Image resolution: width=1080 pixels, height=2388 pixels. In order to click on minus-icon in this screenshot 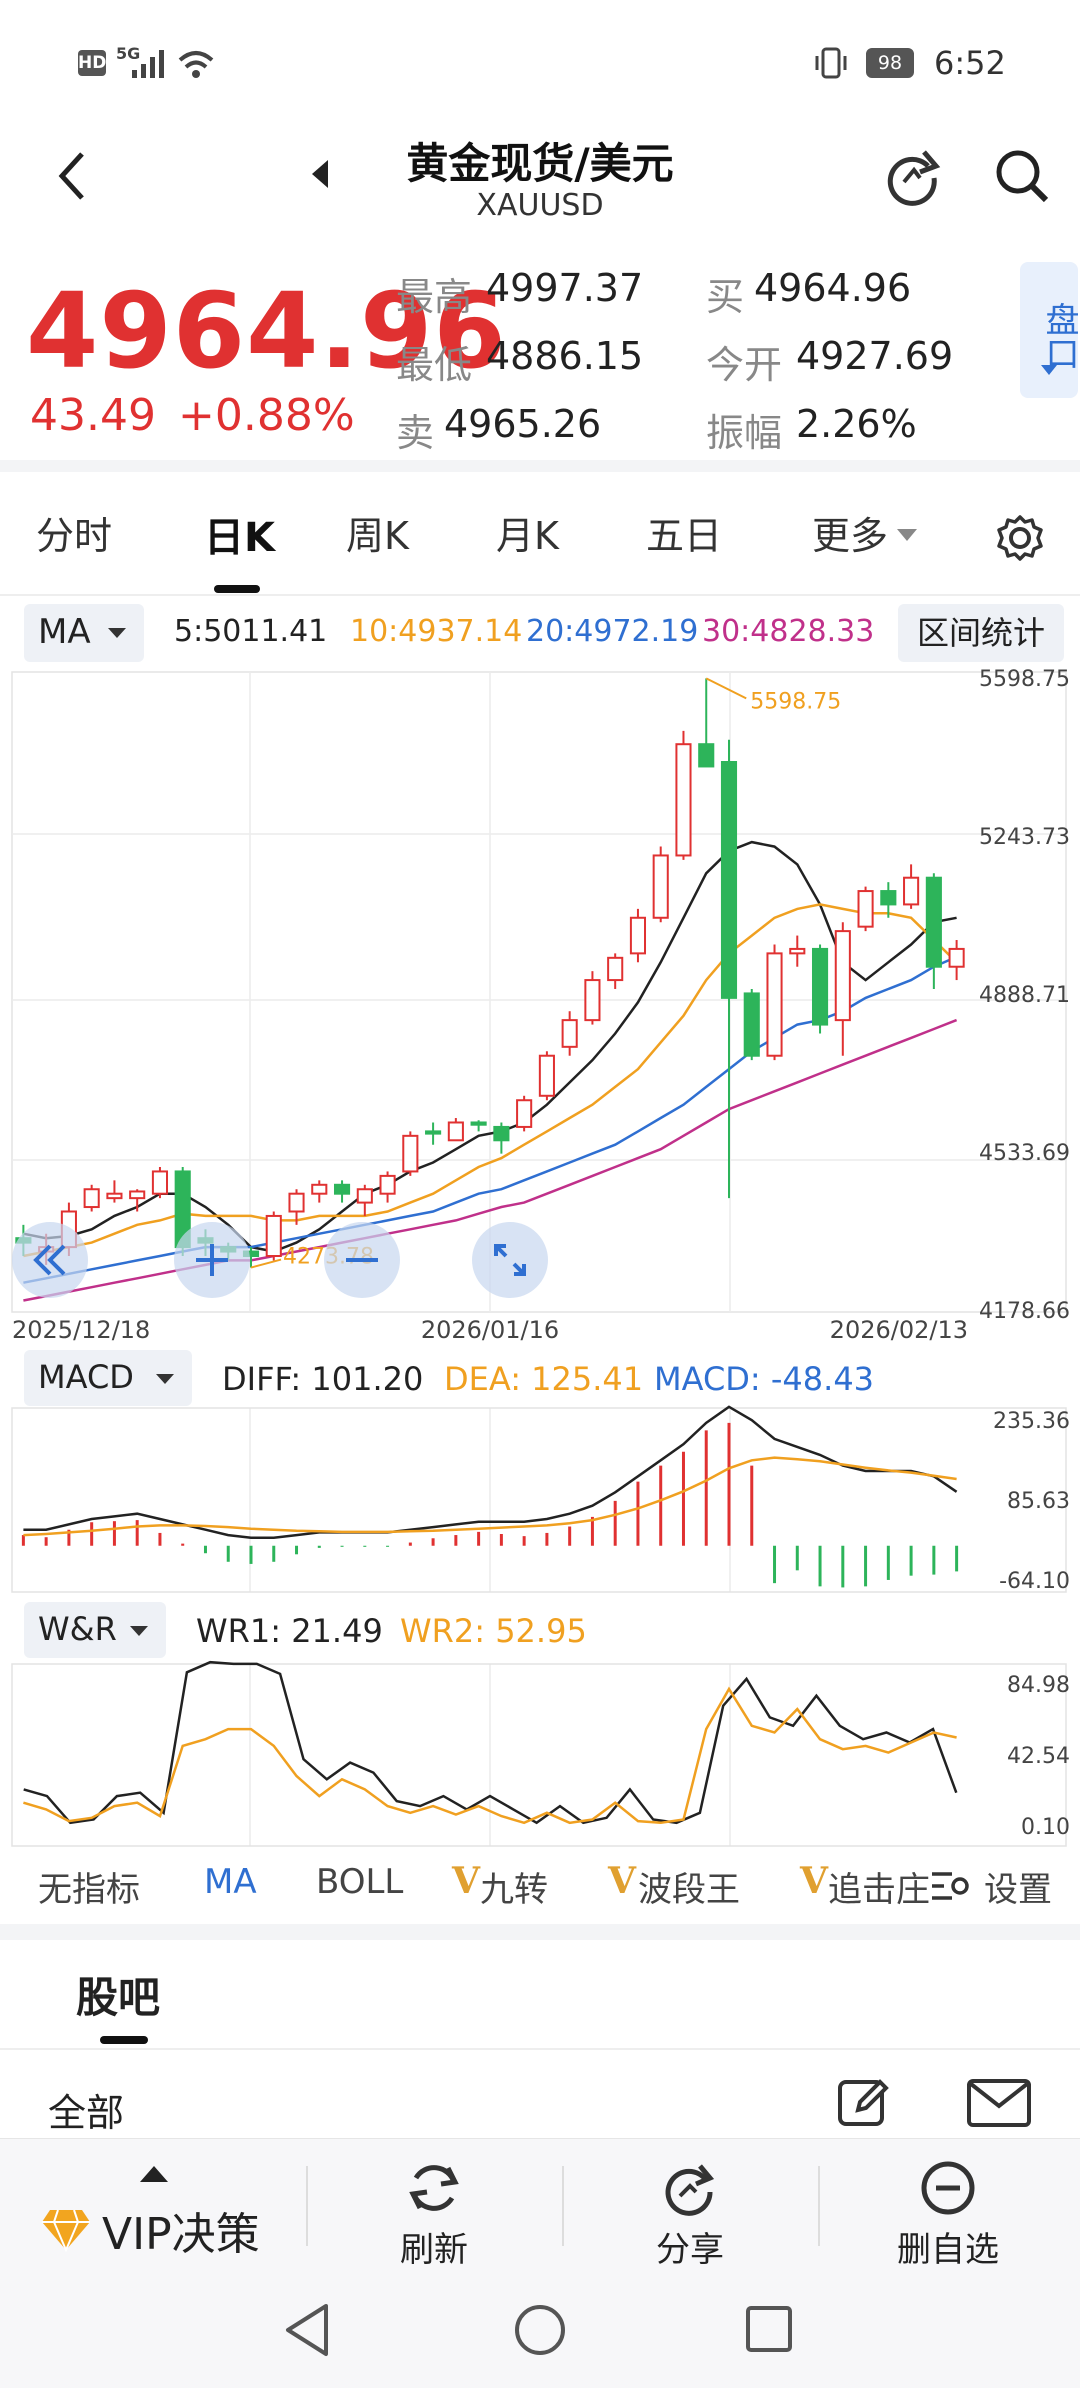, I will do `click(362, 1260)`.